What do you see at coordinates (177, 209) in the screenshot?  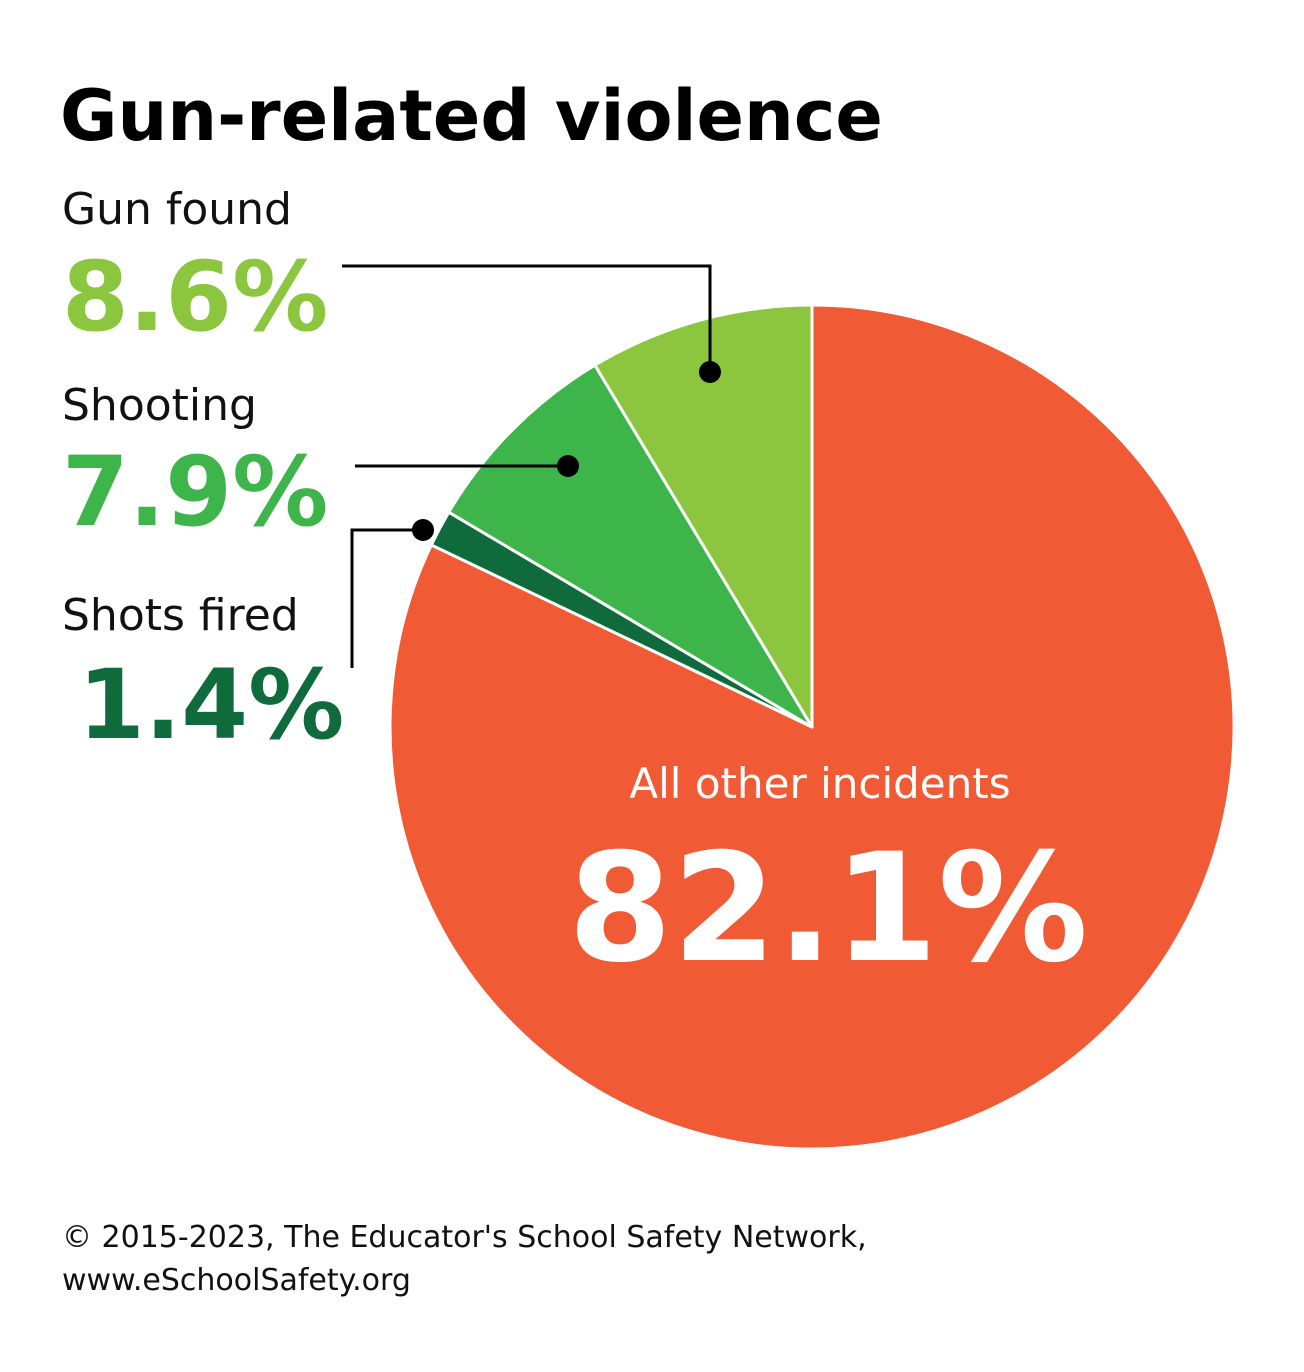 I see `slice-label: Gun found` at bounding box center [177, 209].